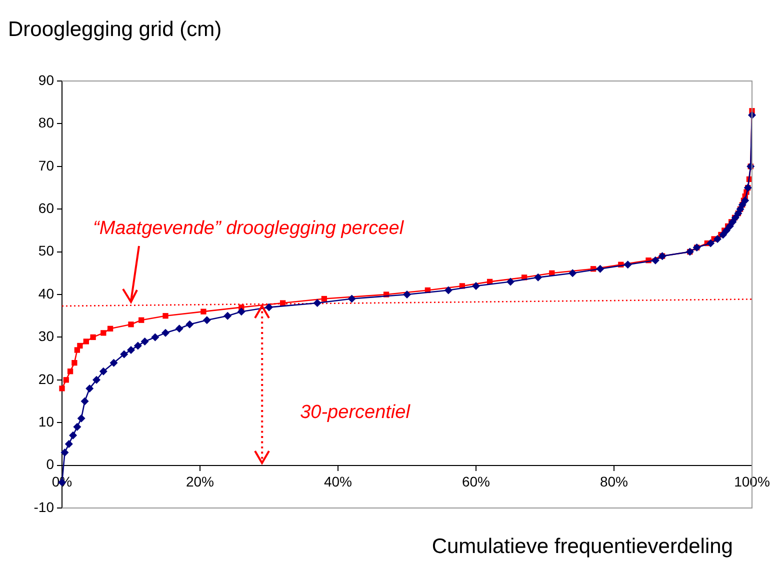 This screenshot has width=775, height=562. What do you see at coordinates (582, 547) in the screenshot?
I see `x-axis-title: Cumulatieve frequentieverdeling` at bounding box center [582, 547].